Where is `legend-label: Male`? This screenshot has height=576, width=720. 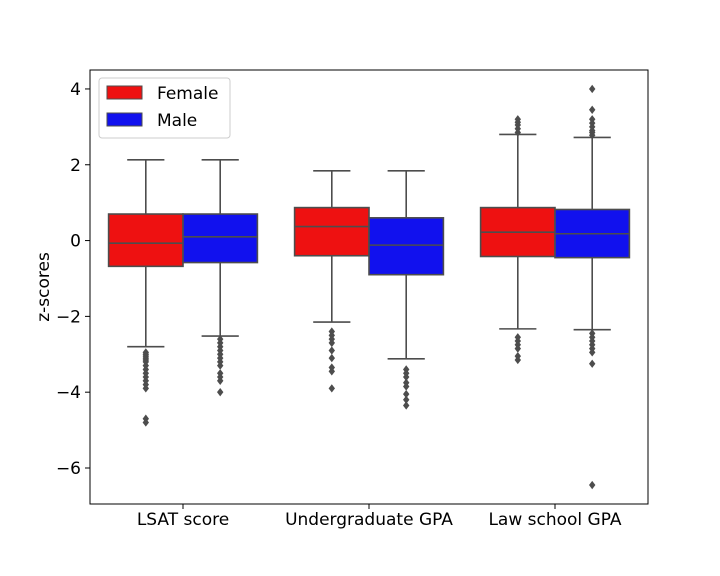 legend-label: Male is located at coordinates (177, 121).